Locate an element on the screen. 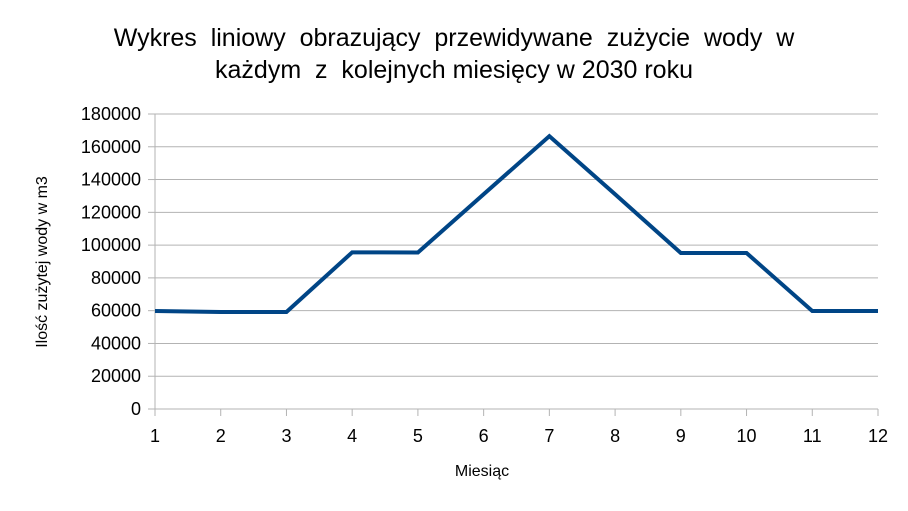 Image resolution: width=908 pixels, height=511 pixels. x-tick-label: 2 is located at coordinates (221, 436).